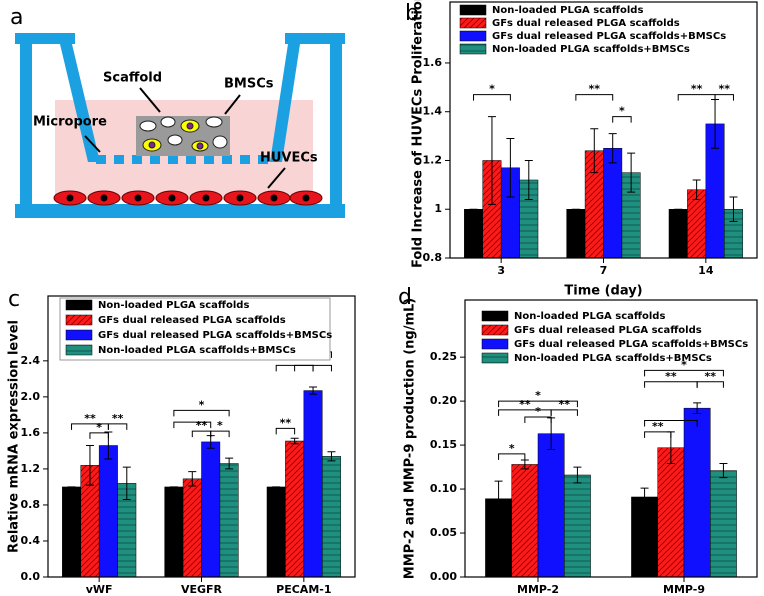  Describe the element at coordinates (501, 270) in the screenshot. I see `x-tick-label: 3` at that location.